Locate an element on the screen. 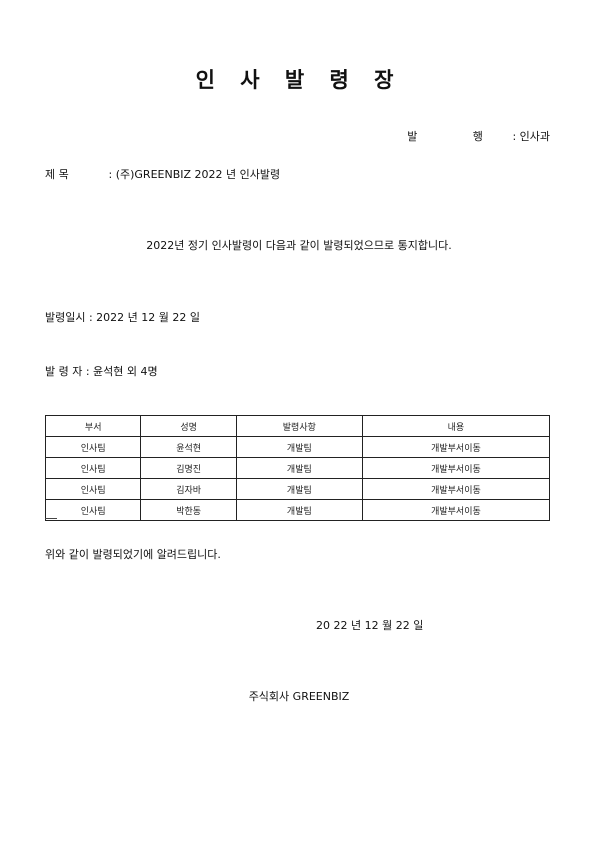 This screenshot has height=849, width=598. table-row: 인사팀 김자바 개발팀 개발부서이동 is located at coordinates (297, 489).